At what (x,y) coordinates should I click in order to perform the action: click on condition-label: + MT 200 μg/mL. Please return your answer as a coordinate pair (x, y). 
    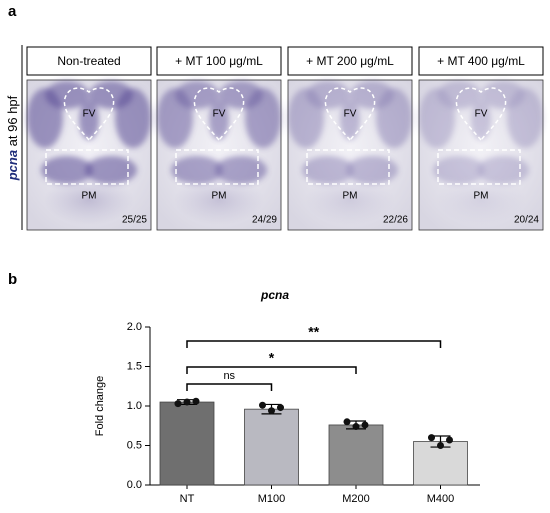
    Looking at the image, I should click on (350, 61).